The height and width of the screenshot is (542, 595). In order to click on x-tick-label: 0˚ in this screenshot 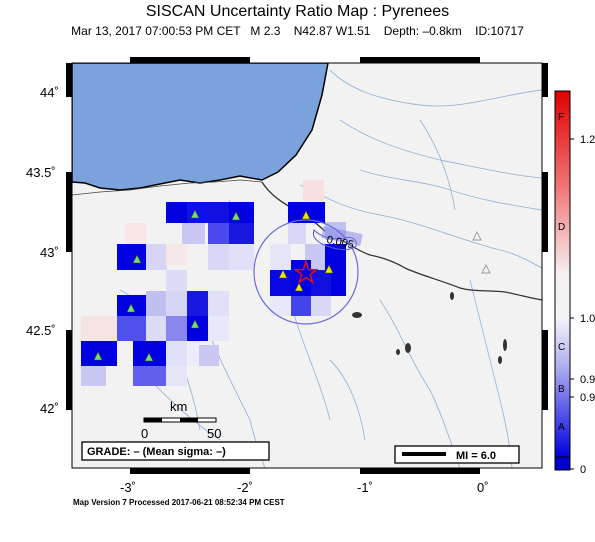, I will do `click(483, 487)`.